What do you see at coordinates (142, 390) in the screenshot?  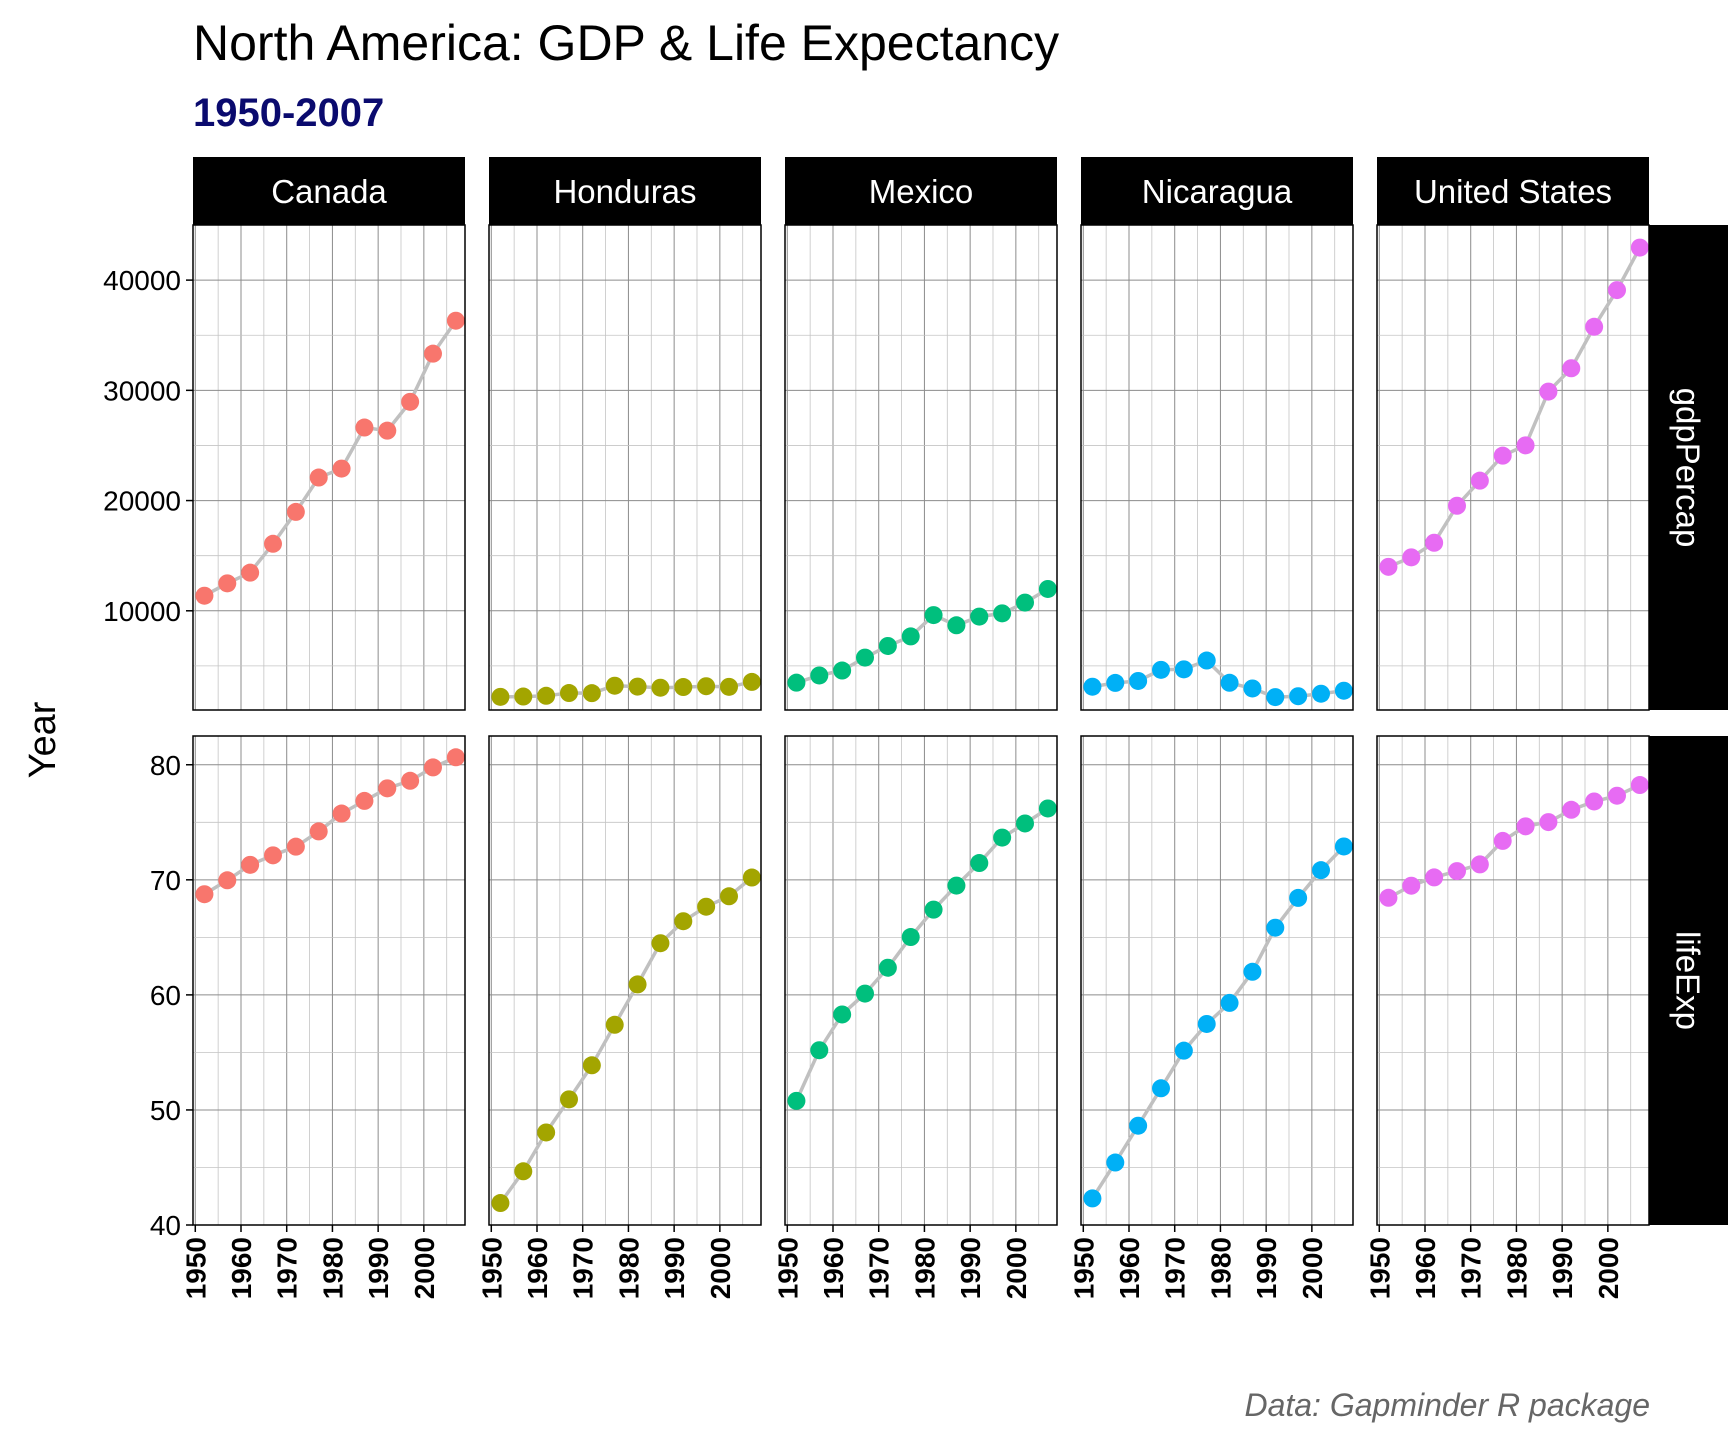 I see `y-tick-label: 30000` at bounding box center [142, 390].